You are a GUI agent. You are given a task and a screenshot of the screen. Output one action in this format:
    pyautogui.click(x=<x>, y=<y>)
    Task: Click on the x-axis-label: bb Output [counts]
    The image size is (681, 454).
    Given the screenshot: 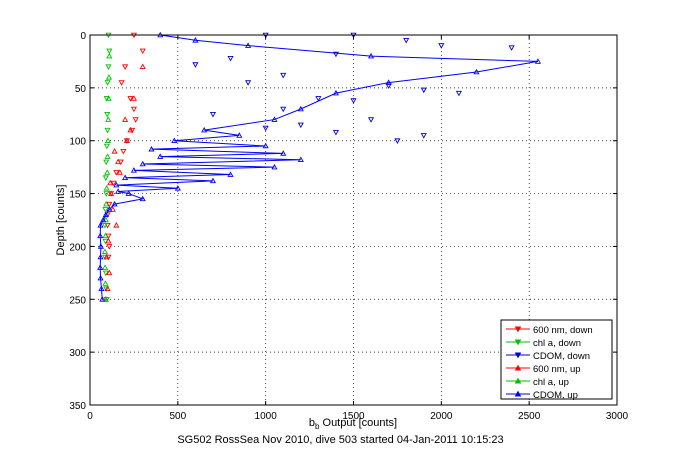 What is the action you would take?
    pyautogui.click(x=353, y=424)
    